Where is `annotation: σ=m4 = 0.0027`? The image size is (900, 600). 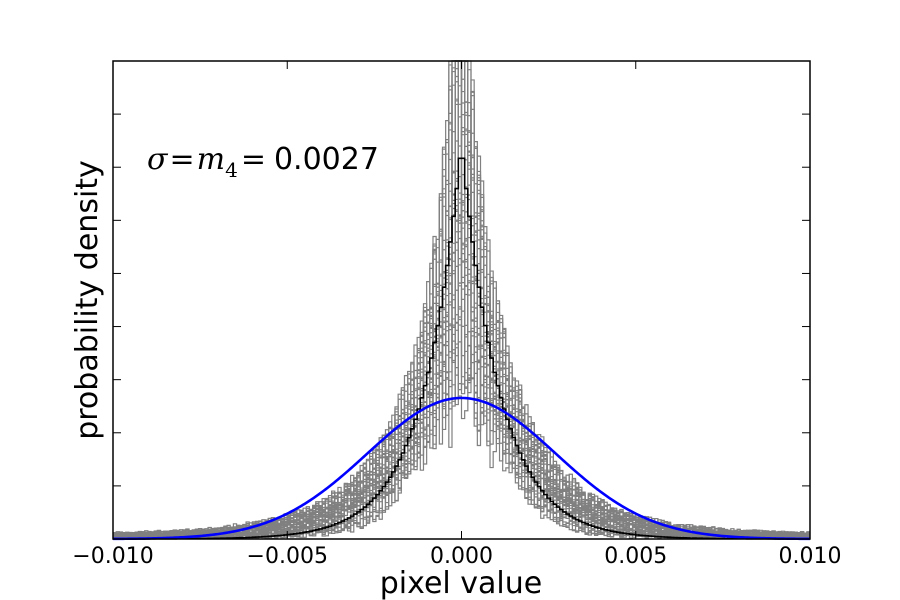 annotation: σ=m4 = 0.0027 is located at coordinates (263, 162).